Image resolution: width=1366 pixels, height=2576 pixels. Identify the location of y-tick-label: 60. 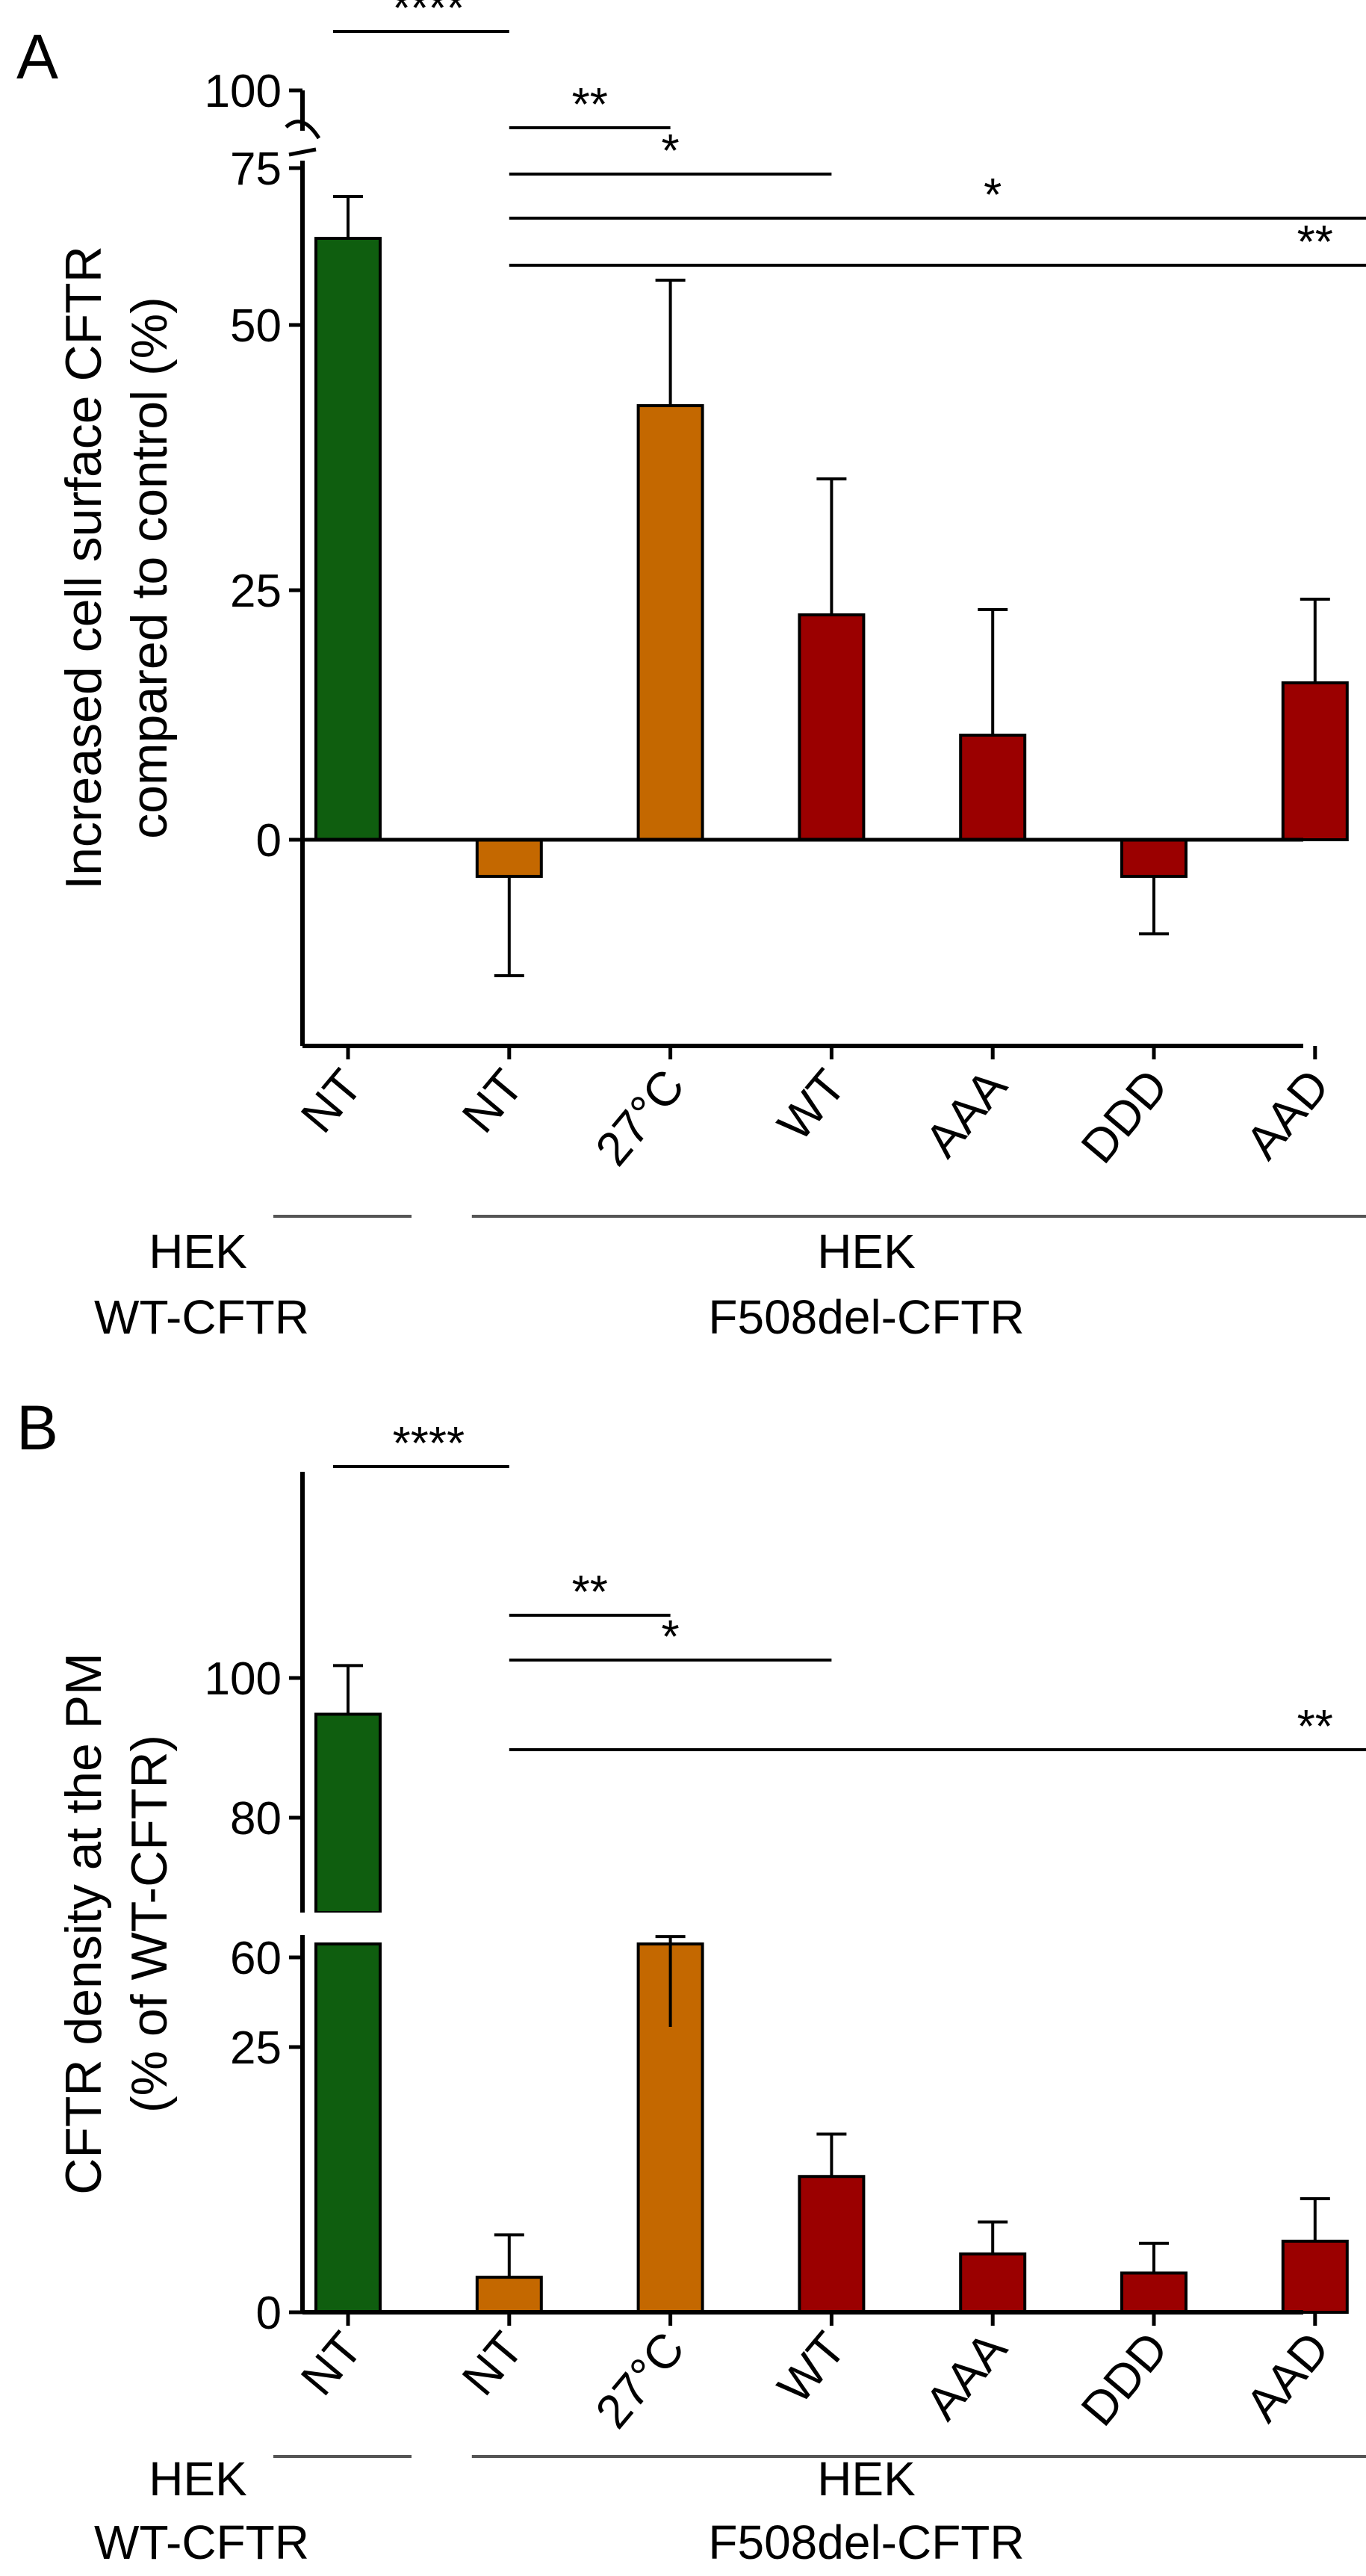
(256, 1958).